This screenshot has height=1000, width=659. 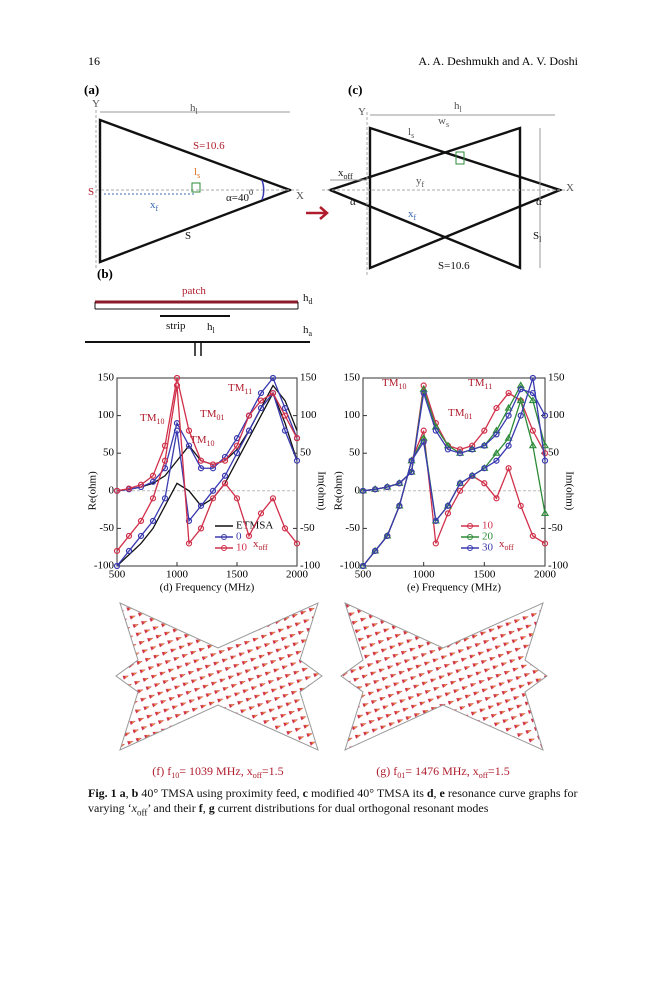 What do you see at coordinates (188, 236) in the screenshot?
I see `diagram-label: S` at bounding box center [188, 236].